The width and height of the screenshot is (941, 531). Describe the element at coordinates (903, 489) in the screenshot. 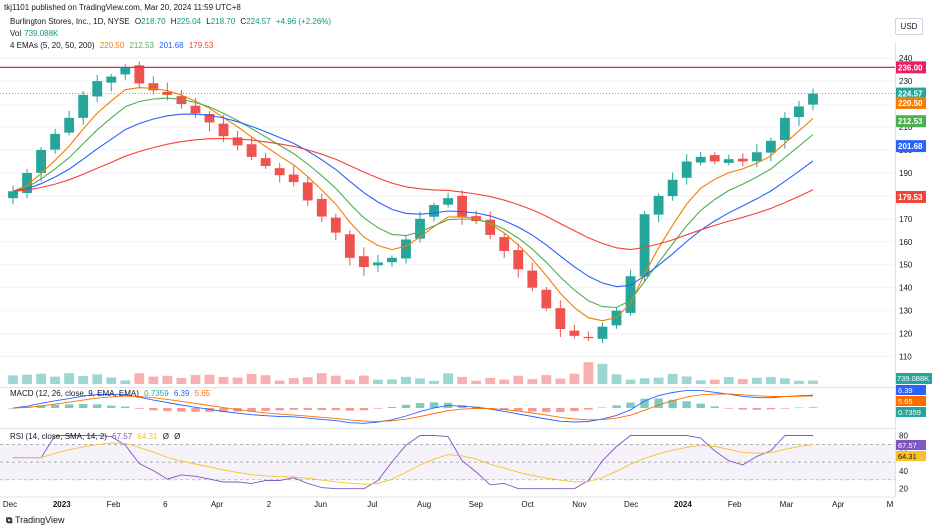

I see `rsi-tick-label: 20` at that location.